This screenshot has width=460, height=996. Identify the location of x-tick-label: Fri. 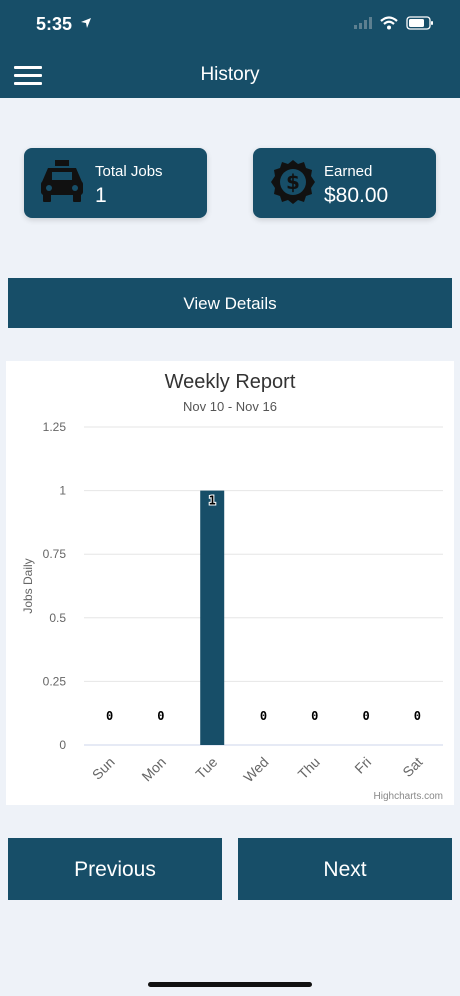
(362, 765).